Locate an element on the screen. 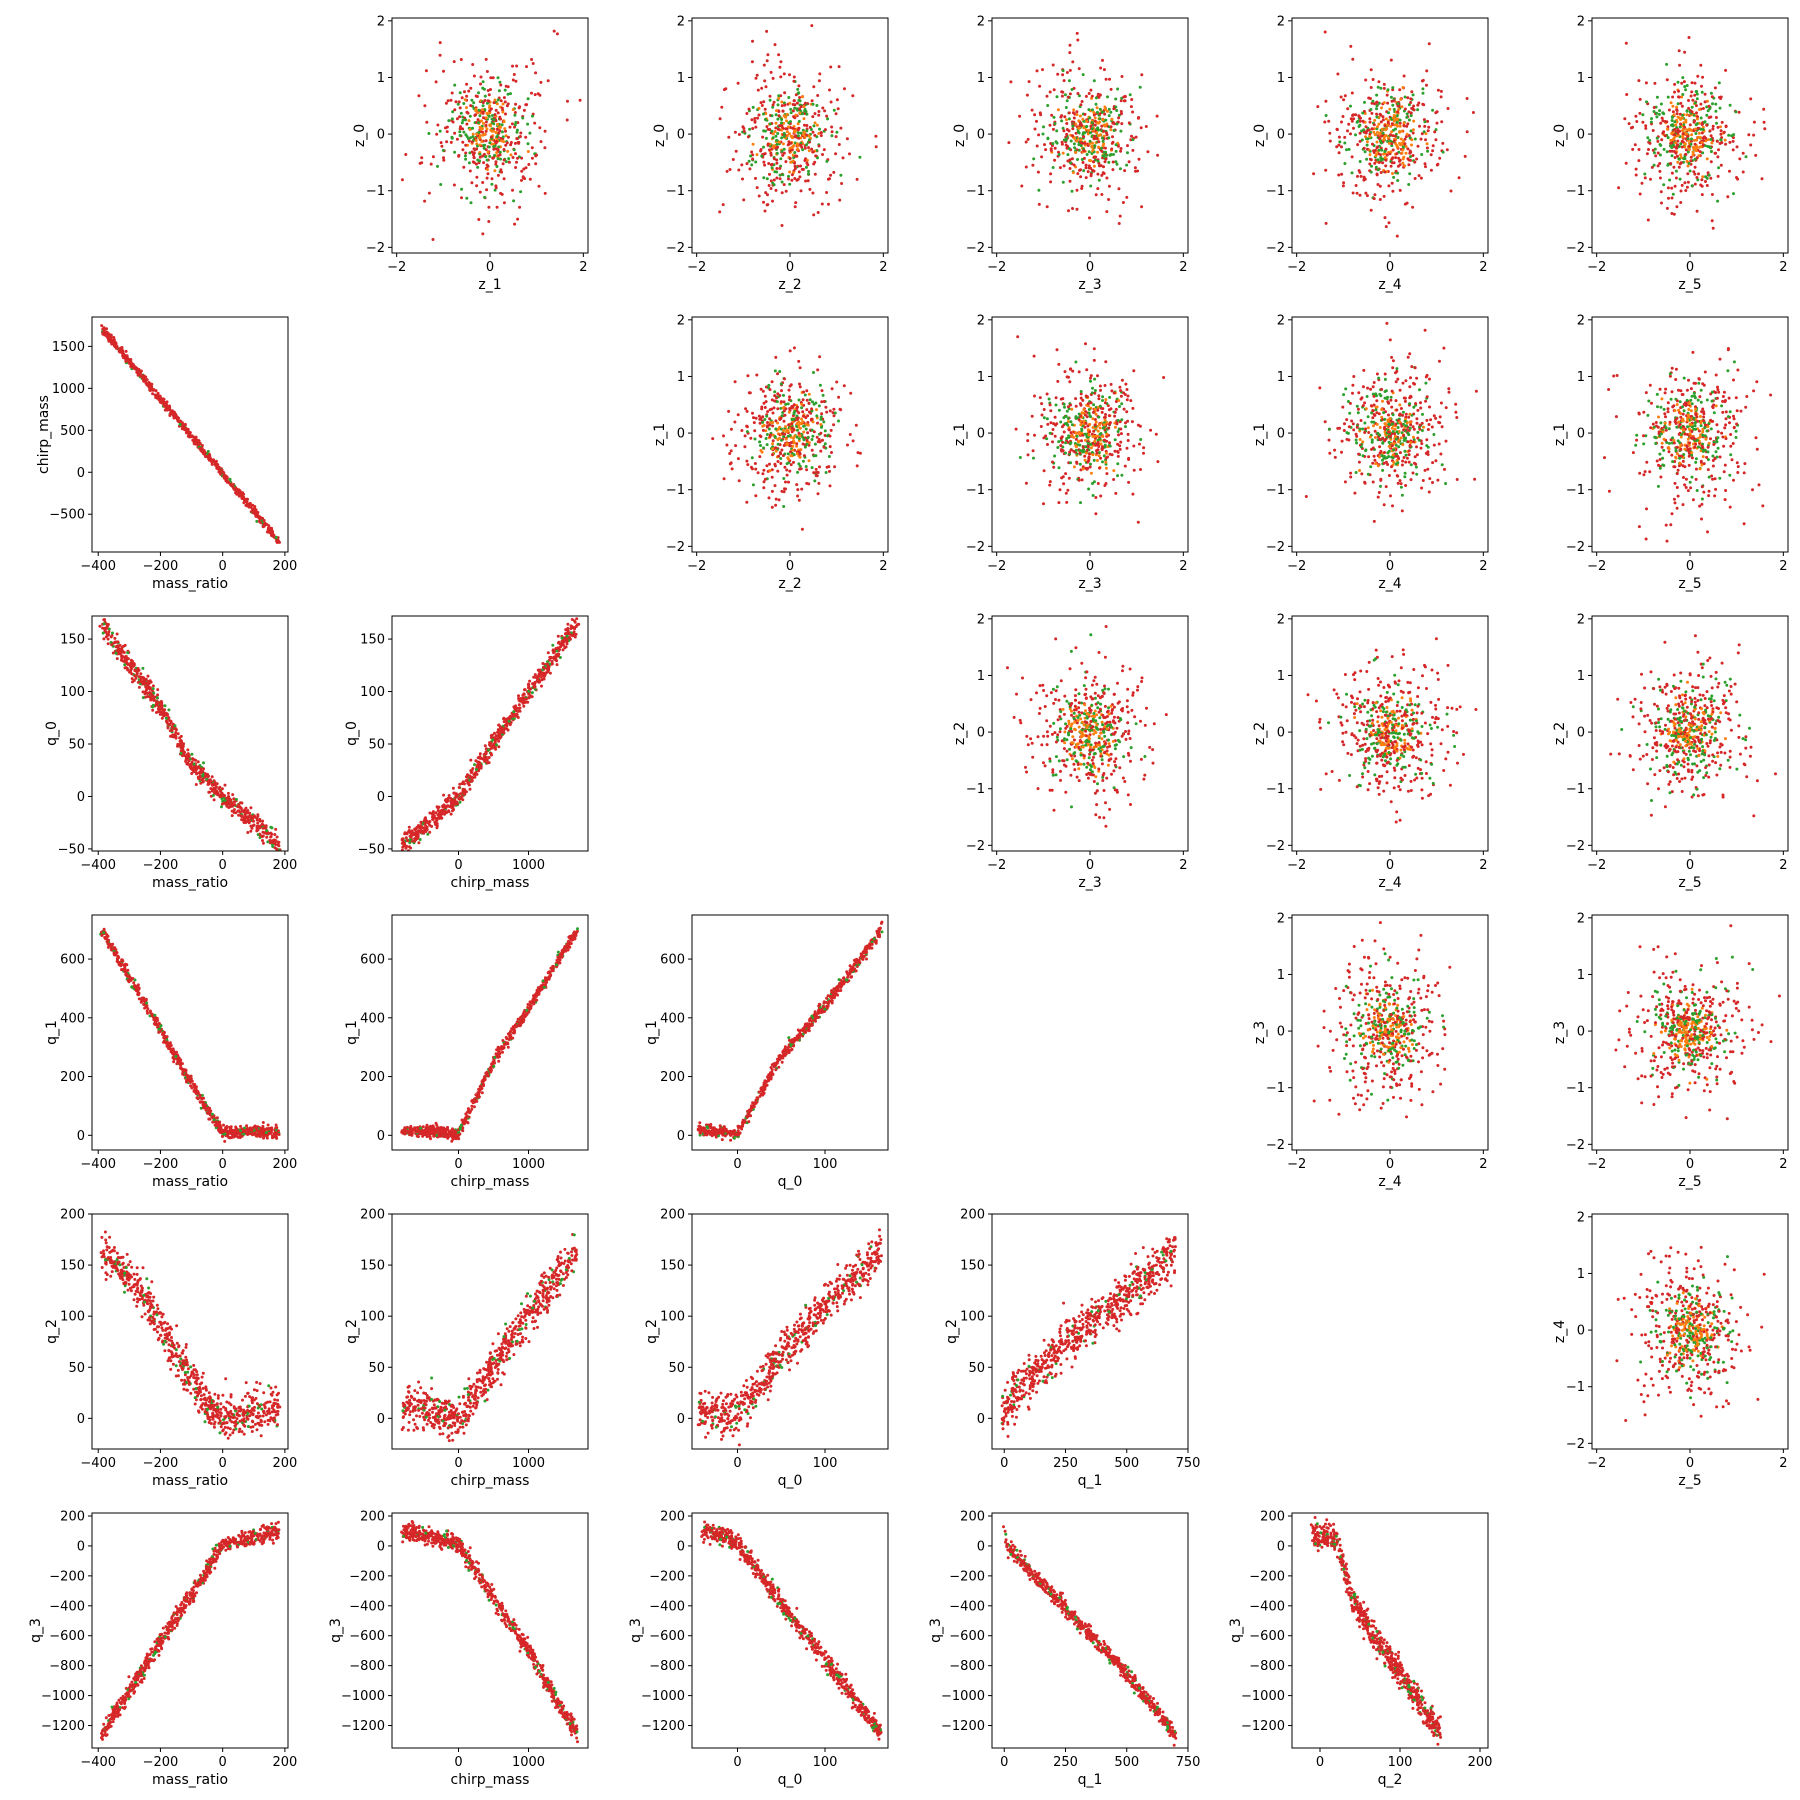  x-axis-label: z_1 is located at coordinates (489, 285).